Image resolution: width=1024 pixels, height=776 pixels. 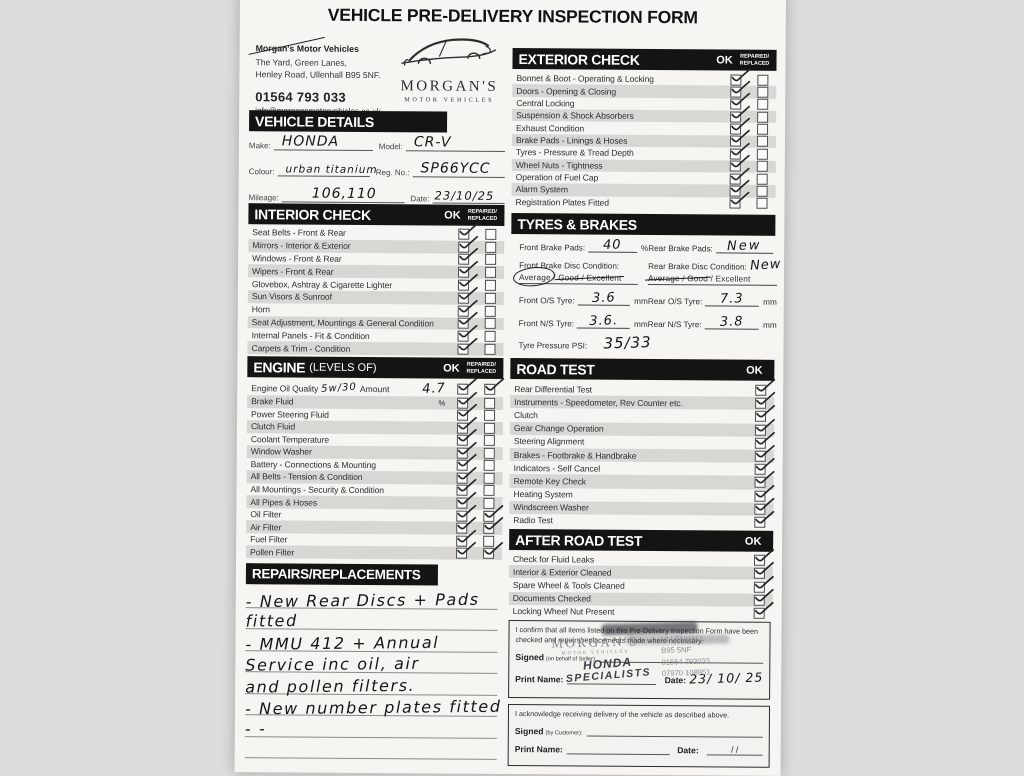 I want to click on checklist-row: Windscreen Washer, so click(x=642, y=506).